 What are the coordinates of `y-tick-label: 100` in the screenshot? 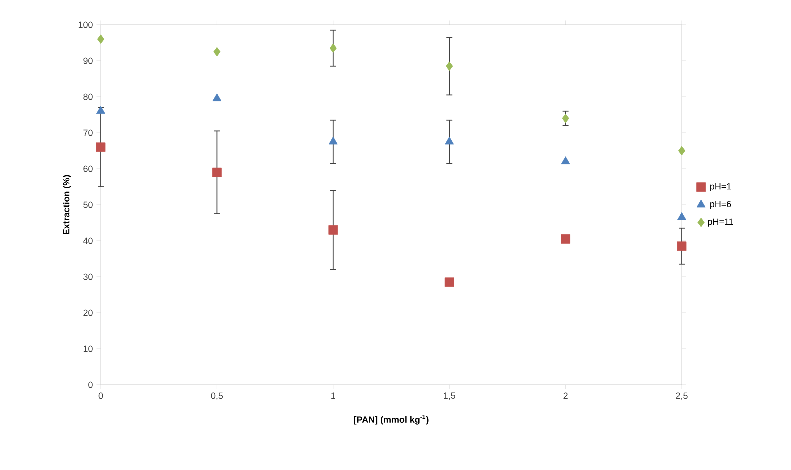 It's located at (85, 25).